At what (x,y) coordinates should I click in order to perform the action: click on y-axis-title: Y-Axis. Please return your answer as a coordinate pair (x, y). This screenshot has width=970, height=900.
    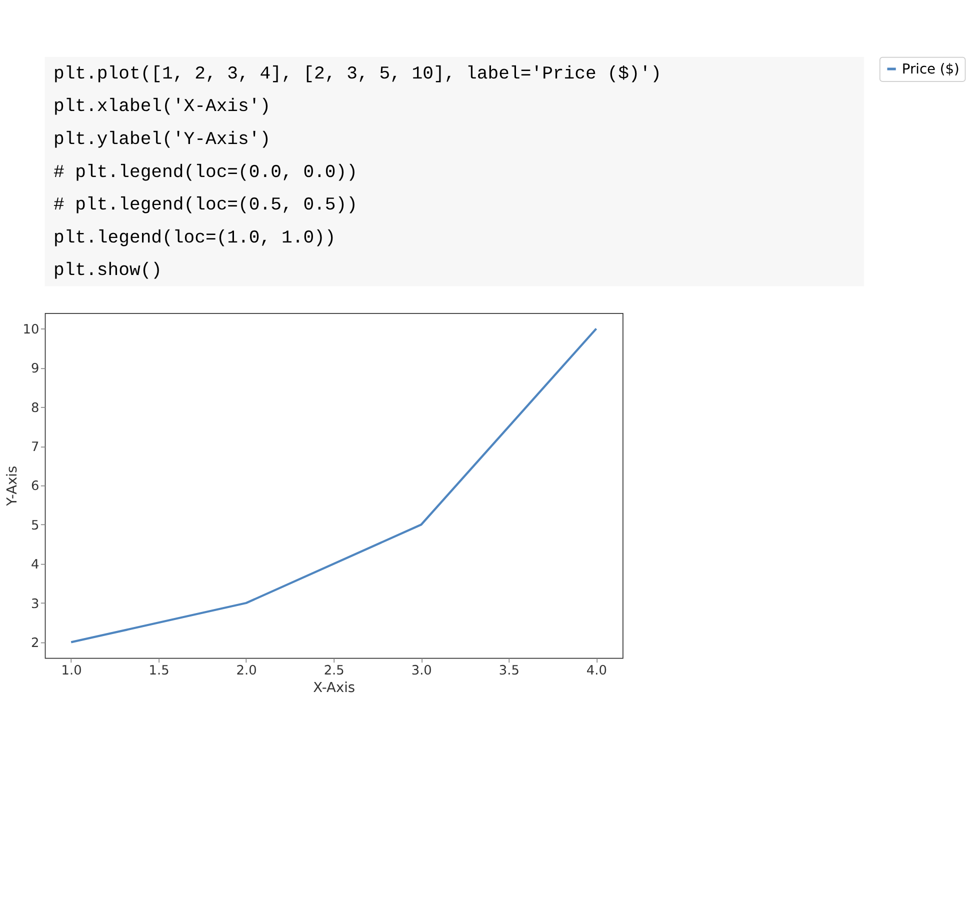
    Looking at the image, I should click on (12, 486).